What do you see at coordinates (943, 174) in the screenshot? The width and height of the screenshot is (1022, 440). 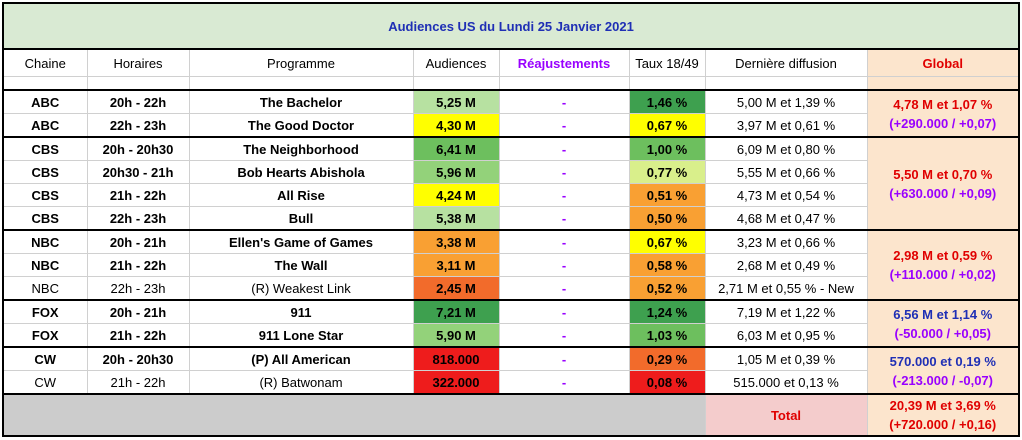 I see `global-line1: 5,50 M et 0,70 %` at bounding box center [943, 174].